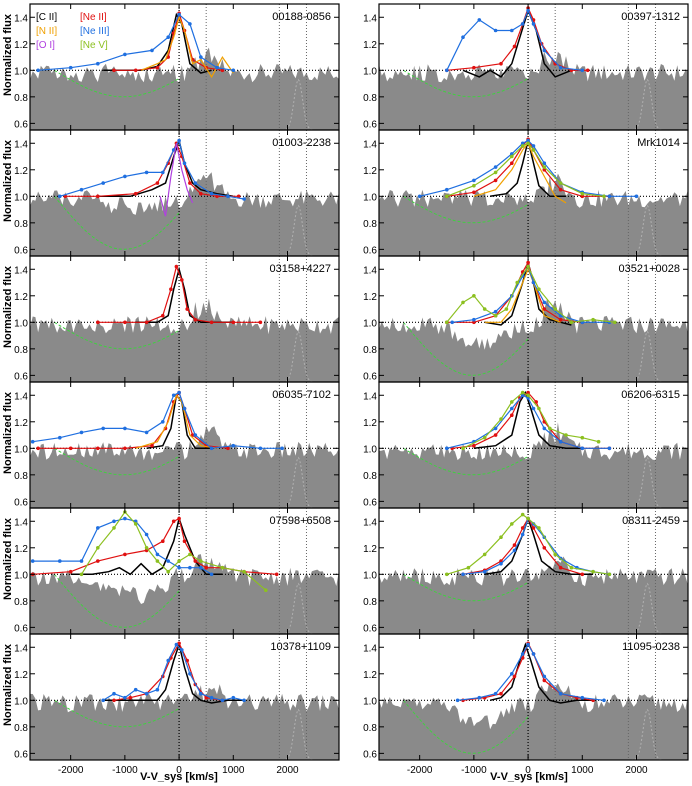 The image size is (692, 786). Describe the element at coordinates (300, 269) in the screenshot. I see `panel-title: 03158+4227` at that location.